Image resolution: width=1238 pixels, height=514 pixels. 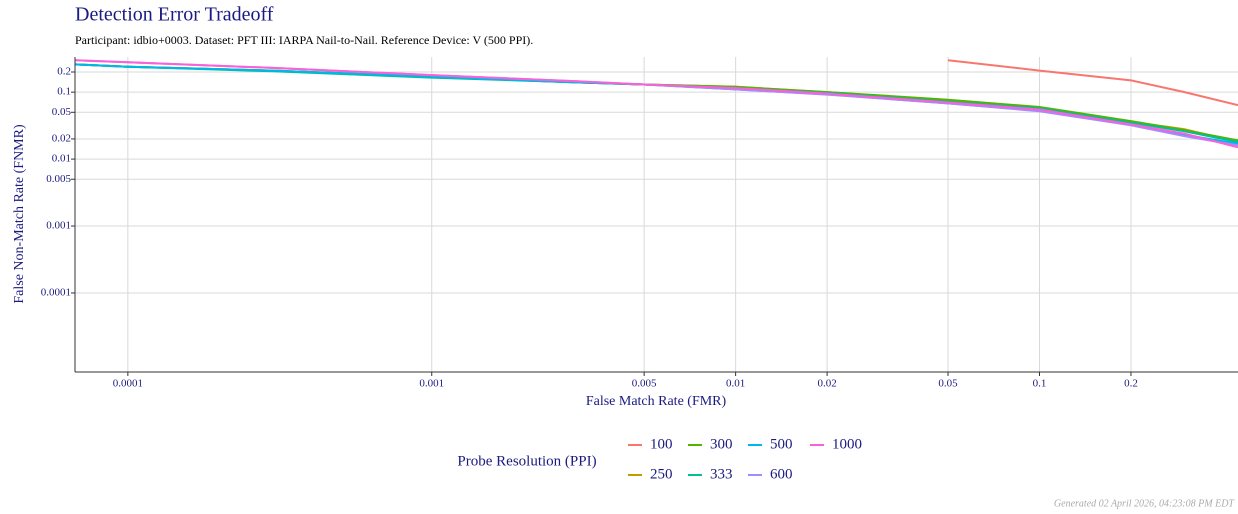 What do you see at coordinates (58, 226) in the screenshot?
I see `y-tick-label: 0.001` at bounding box center [58, 226].